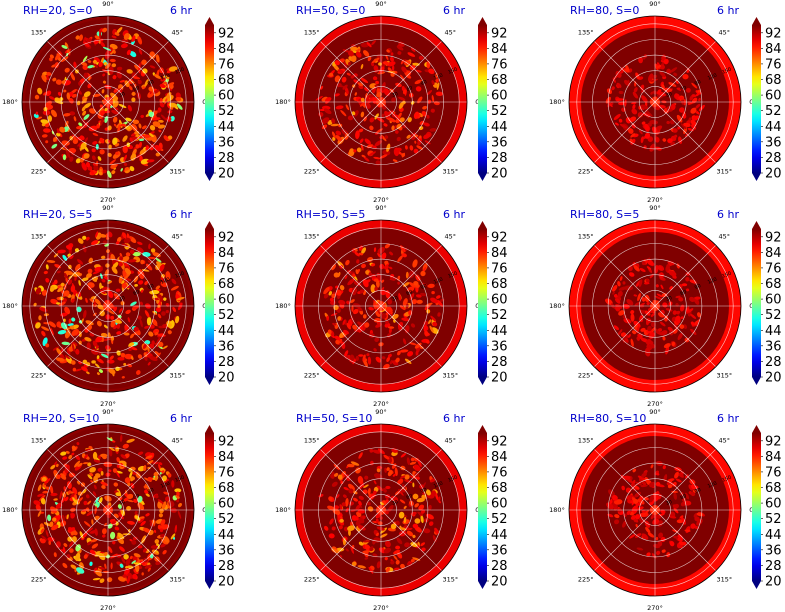 The image size is (785, 612). What do you see at coordinates (381, 4) in the screenshot?
I see `angle-tick-label: 90°` at bounding box center [381, 4].